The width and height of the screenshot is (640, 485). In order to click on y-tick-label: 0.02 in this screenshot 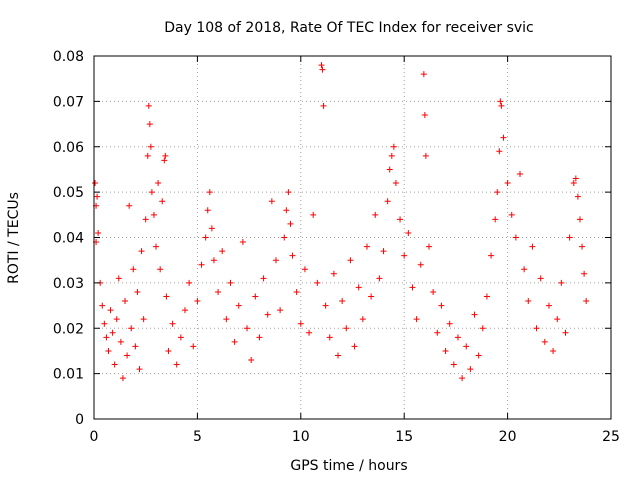, I will do `click(68, 329)`.